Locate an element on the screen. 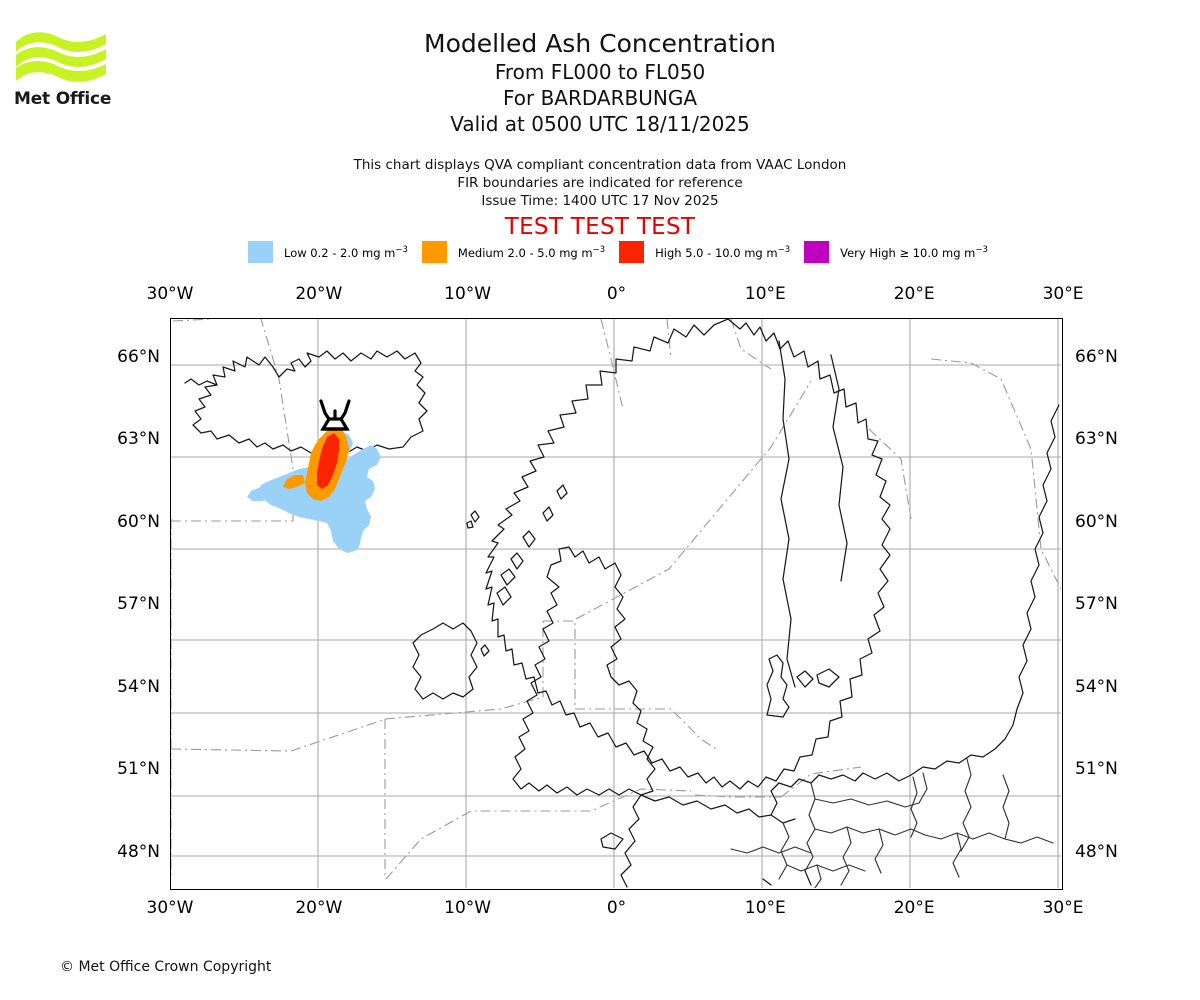 The height and width of the screenshot is (1000, 1200). legend-label-medium: Medium 2.0 - 5.0 mg m−3 is located at coordinates (531, 252).